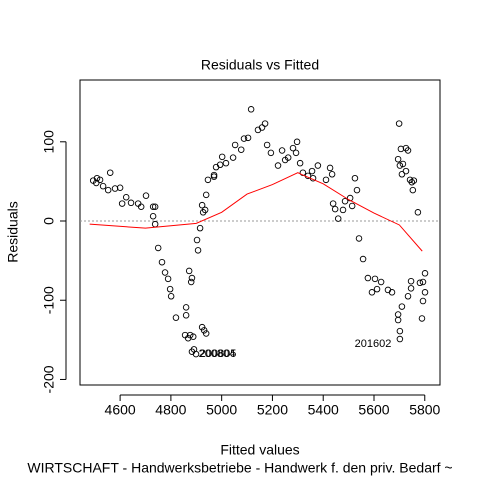 This screenshot has width=480, height=480. Describe the element at coordinates (49, 300) in the screenshot. I see `y-tick-label: -100` at that location.